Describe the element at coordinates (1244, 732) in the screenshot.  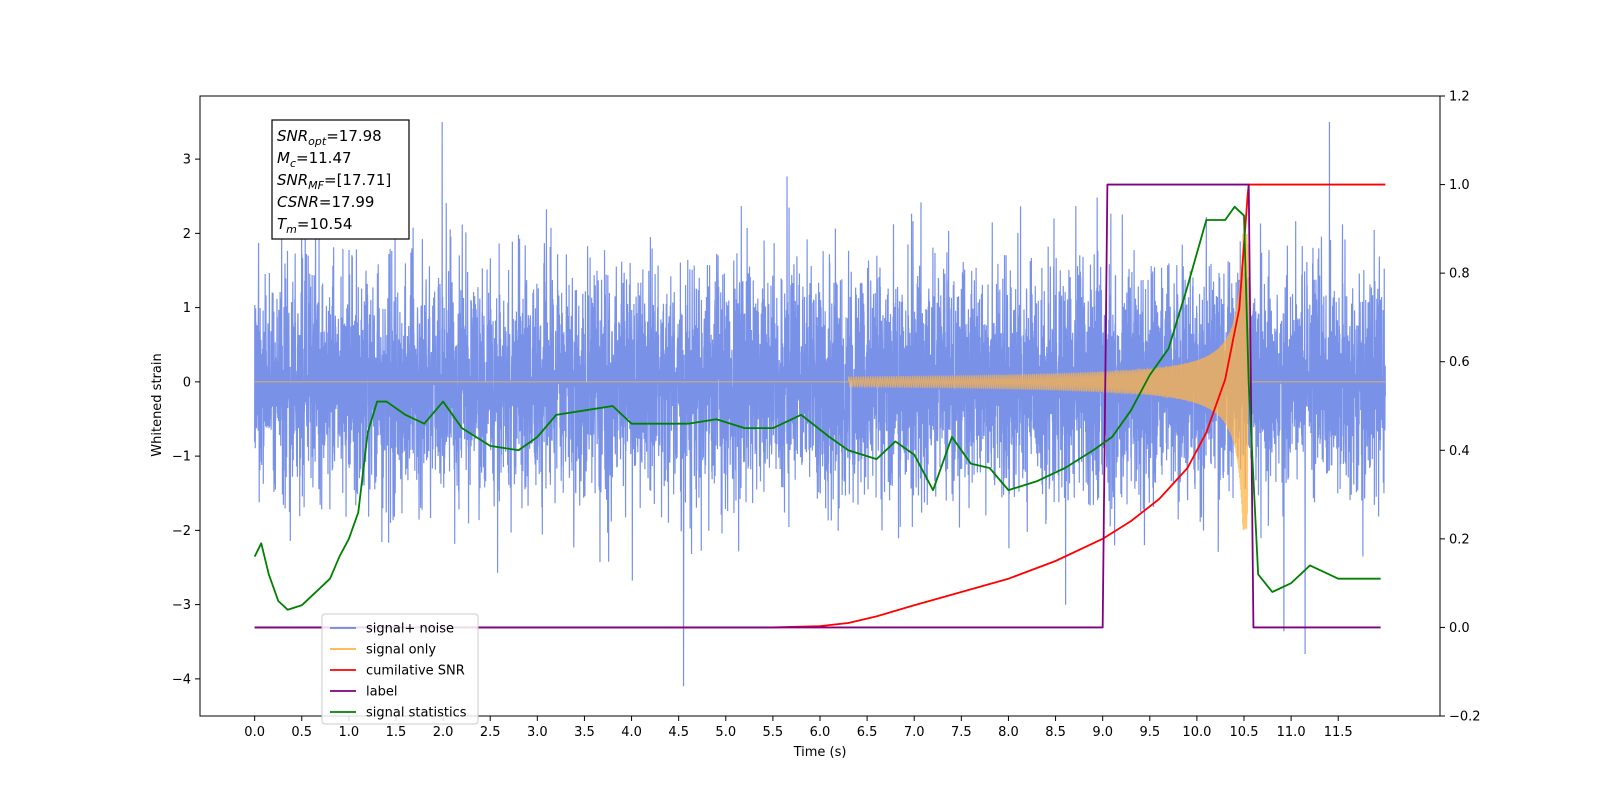
I see `x-tick-label: 10.5` at that location.